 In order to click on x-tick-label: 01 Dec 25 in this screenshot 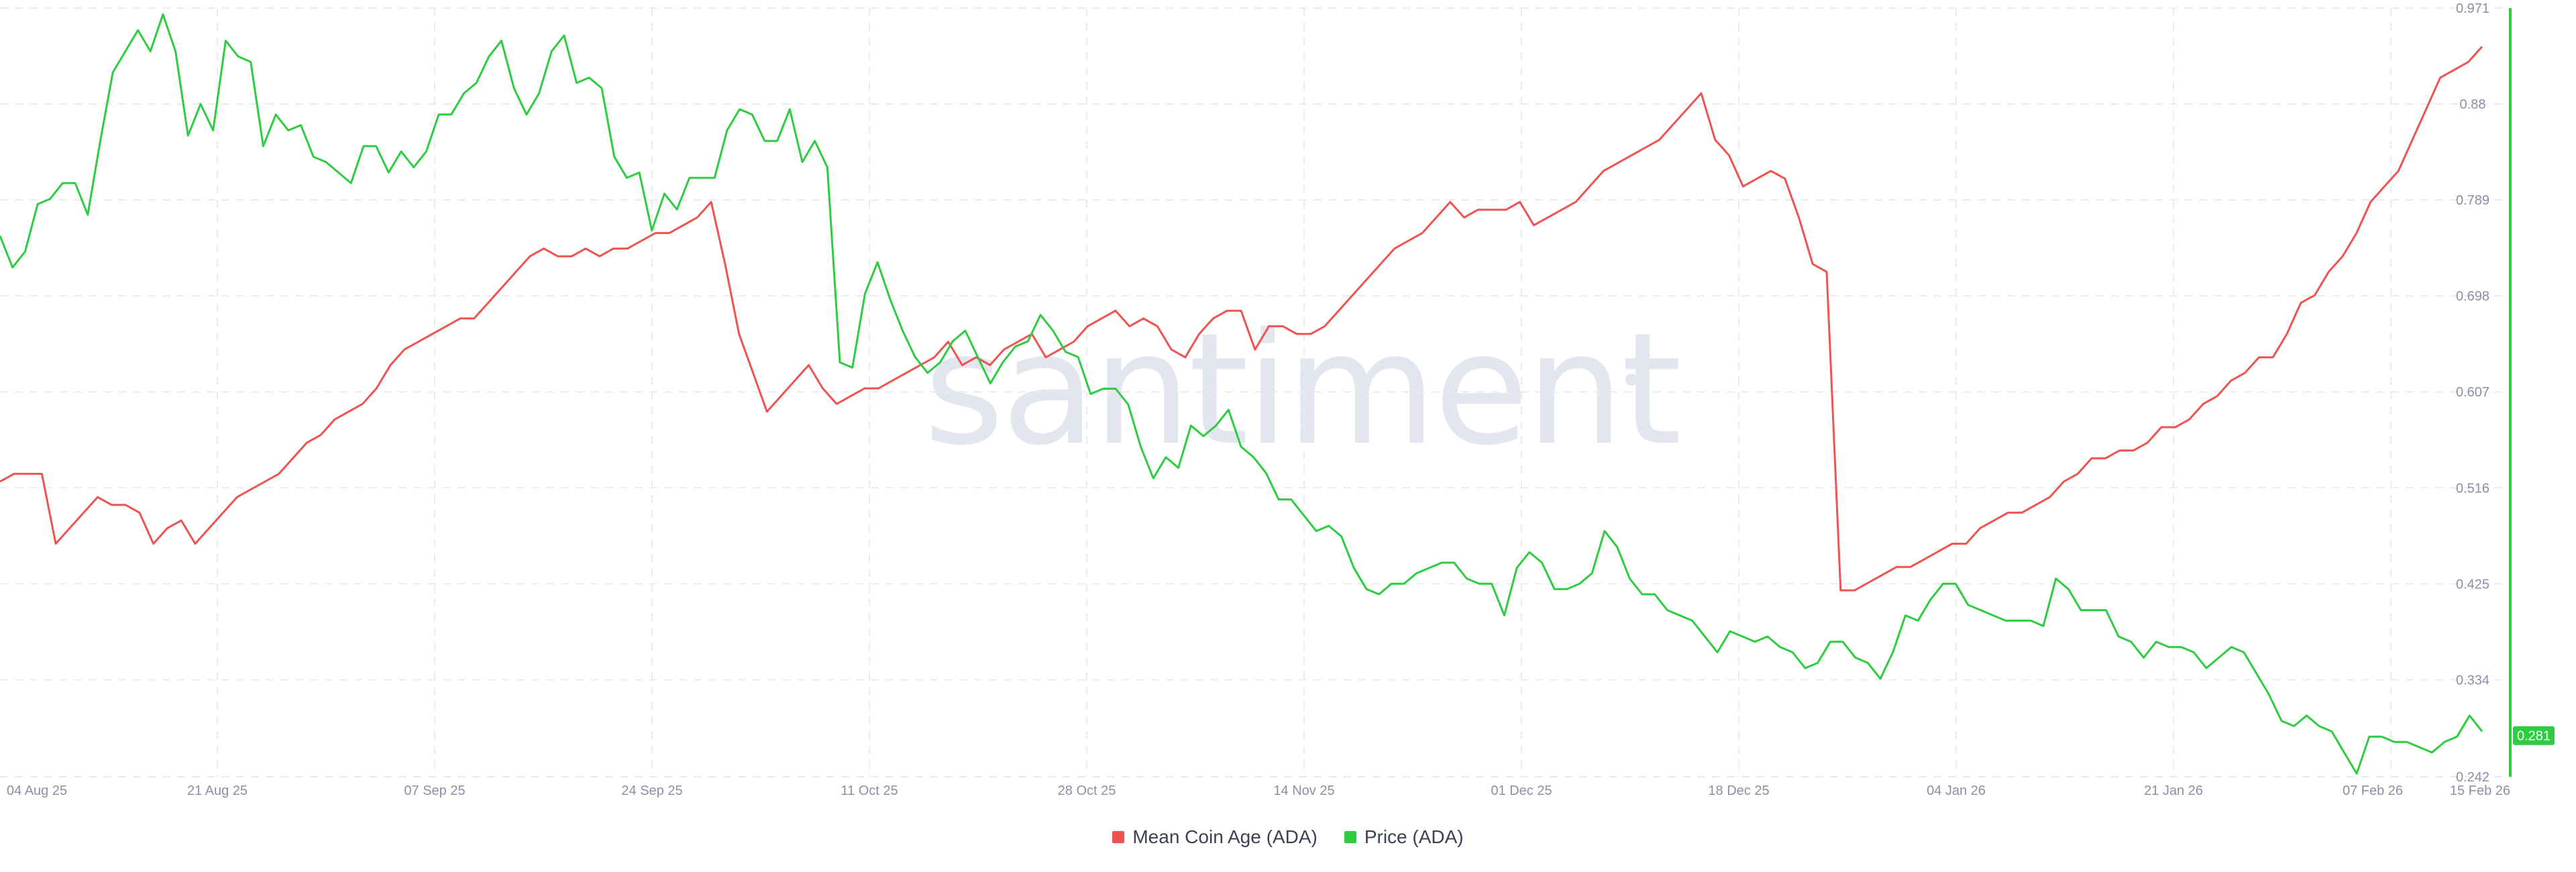, I will do `click(1521, 790)`.